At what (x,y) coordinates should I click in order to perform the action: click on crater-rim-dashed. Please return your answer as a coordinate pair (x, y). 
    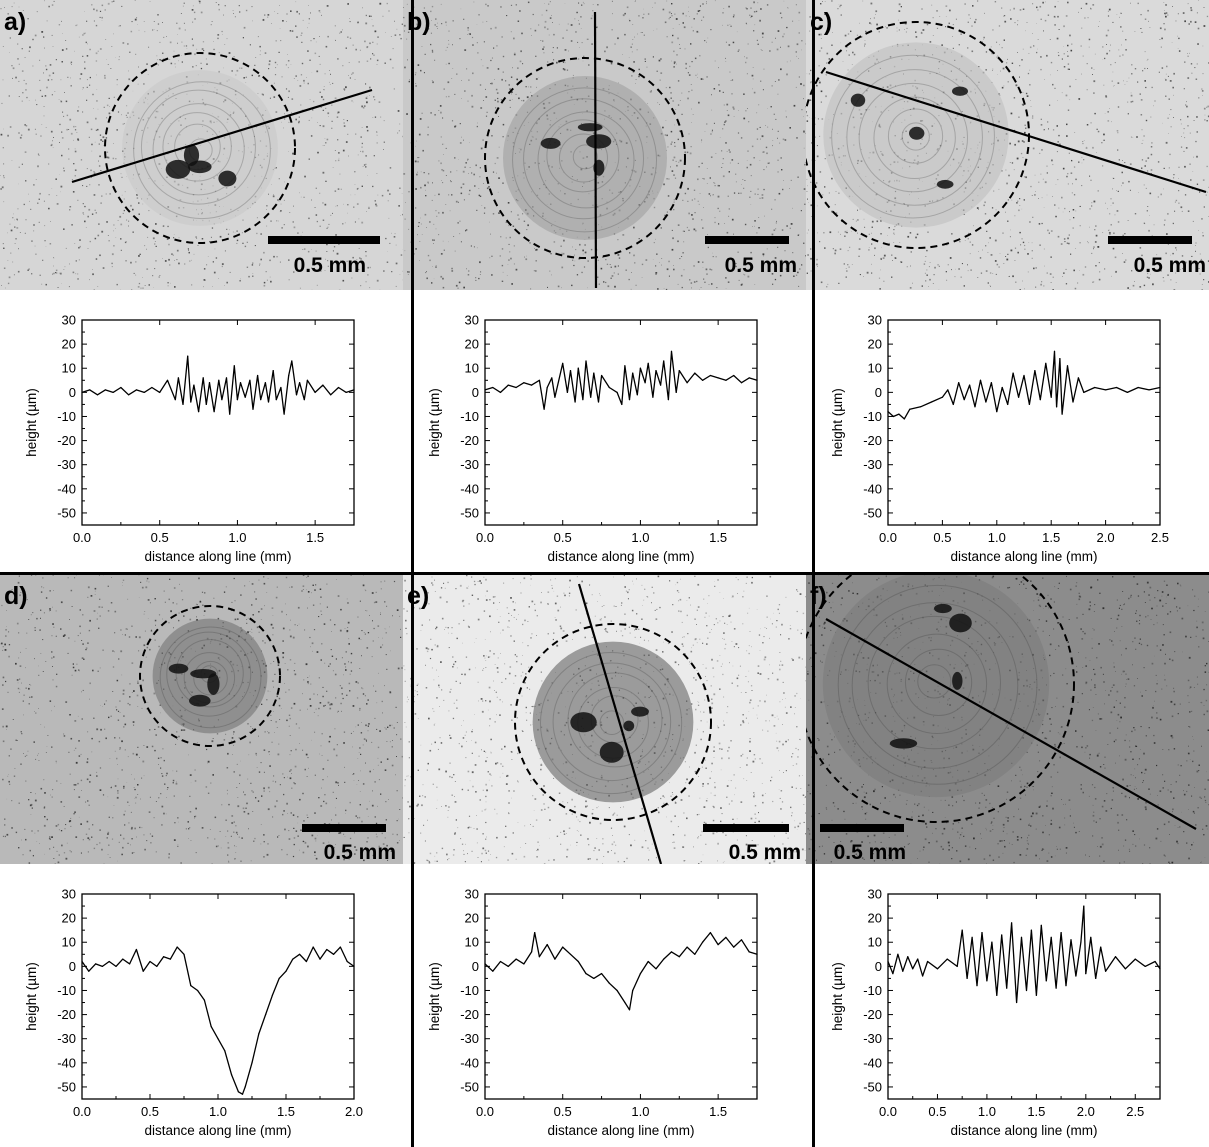
    Looking at the image, I should click on (210, 676).